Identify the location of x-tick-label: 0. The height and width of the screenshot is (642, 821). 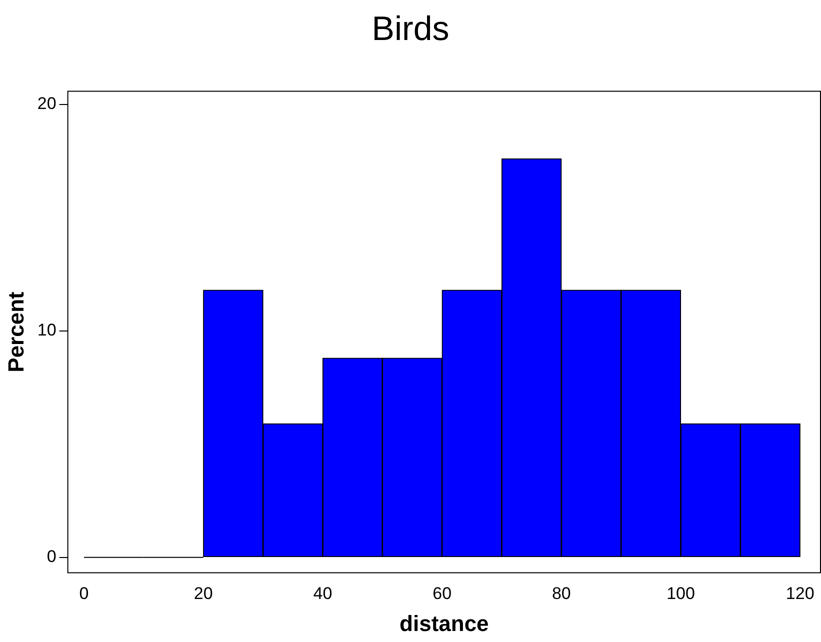
(84, 594).